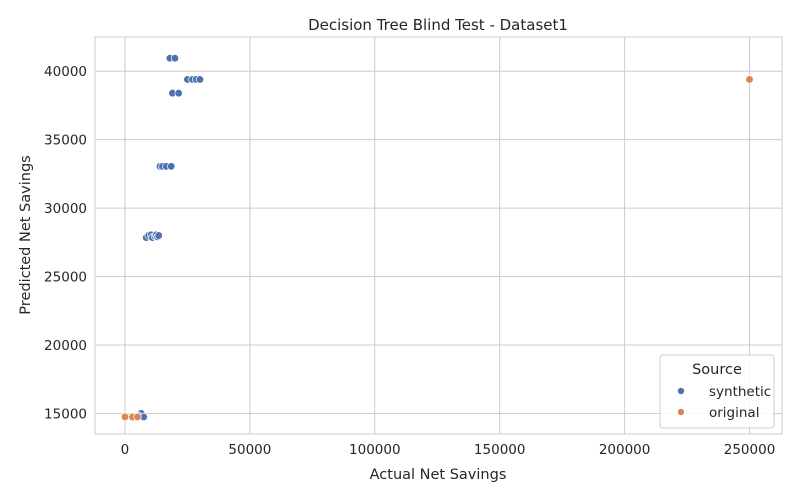 The image size is (800, 500). What do you see at coordinates (750, 450) in the screenshot?
I see `x-tick-label: 250000` at bounding box center [750, 450].